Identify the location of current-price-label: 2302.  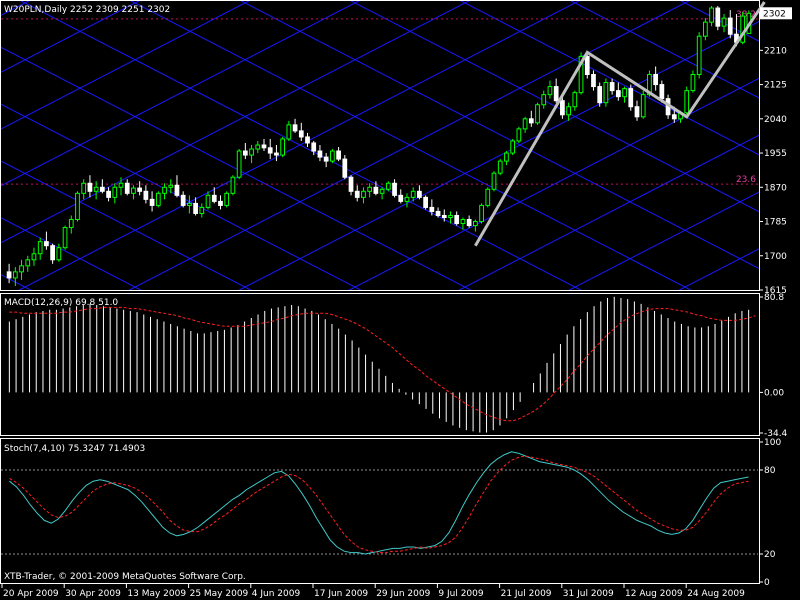
(774, 14).